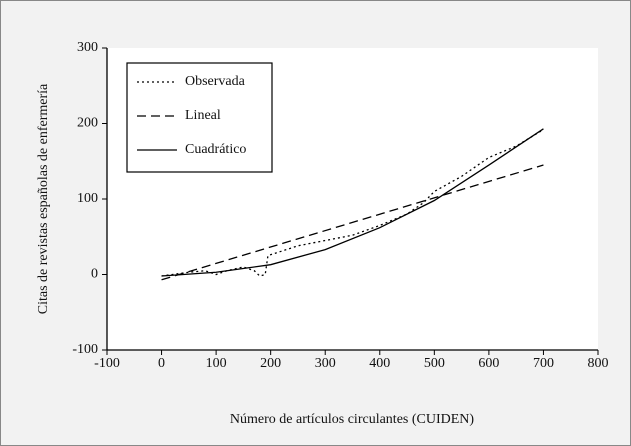  I want to click on x-tick-label: 800, so click(598, 363).